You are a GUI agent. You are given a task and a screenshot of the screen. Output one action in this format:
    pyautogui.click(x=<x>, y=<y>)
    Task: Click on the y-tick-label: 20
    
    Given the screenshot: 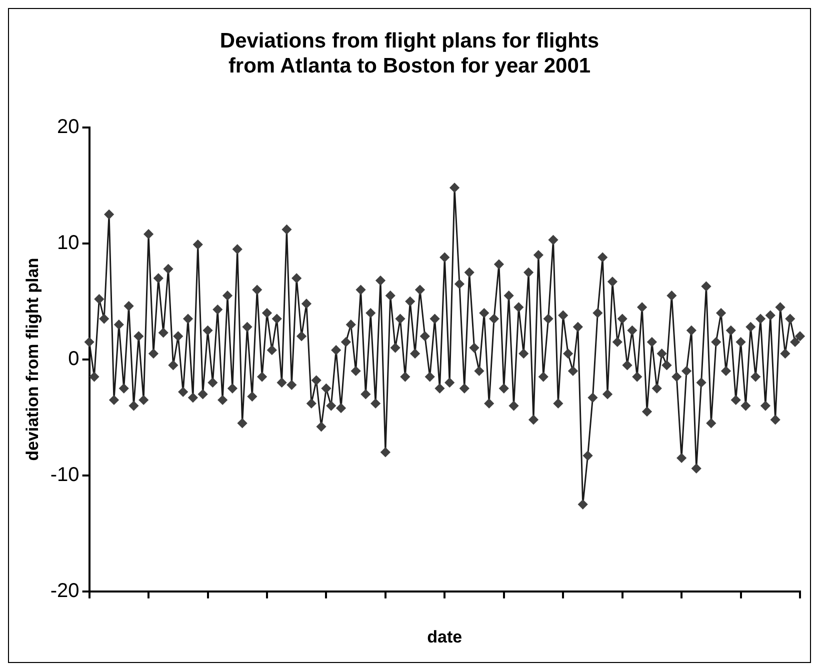 What is the action you would take?
    pyautogui.click(x=68, y=127)
    